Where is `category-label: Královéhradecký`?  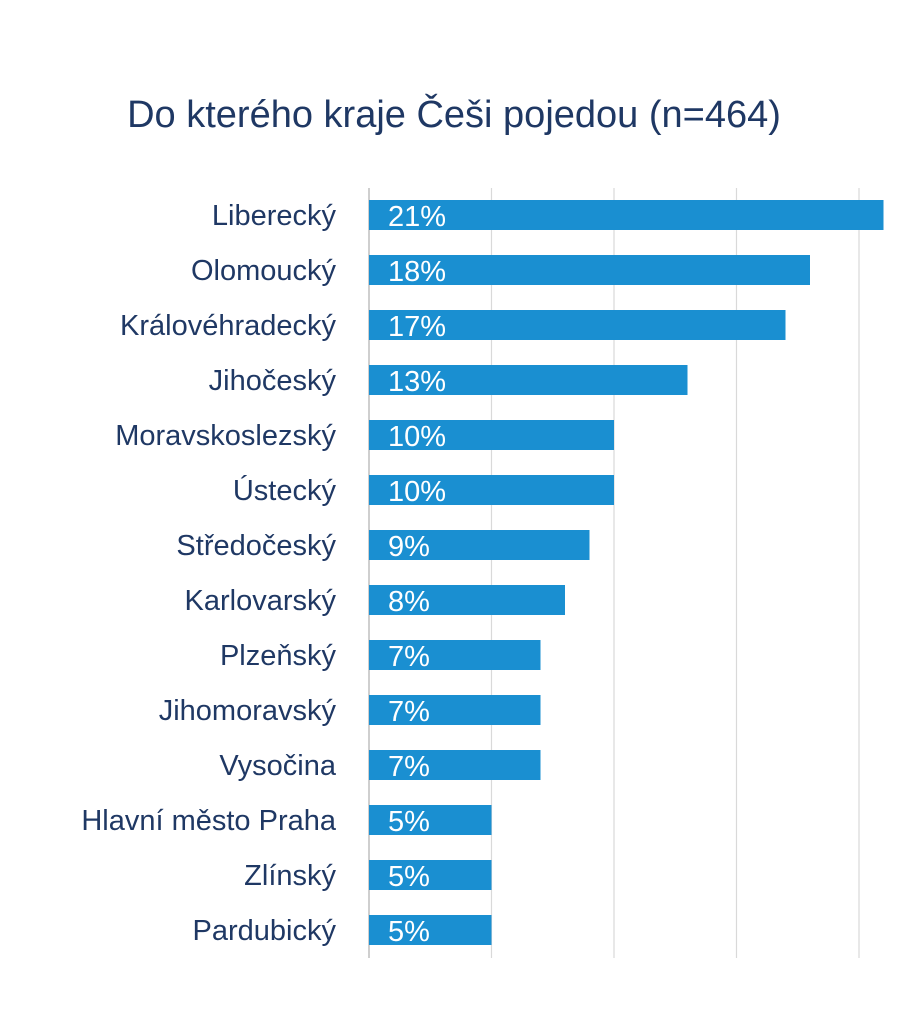 category-label: Královéhradecký is located at coordinates (228, 326).